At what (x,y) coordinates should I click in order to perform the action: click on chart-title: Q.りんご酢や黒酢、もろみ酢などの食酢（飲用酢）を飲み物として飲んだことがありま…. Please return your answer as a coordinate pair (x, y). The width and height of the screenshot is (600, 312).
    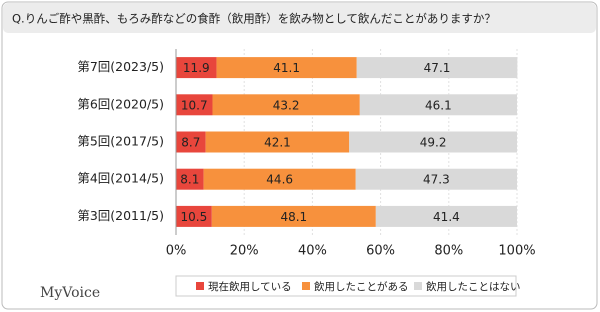
    Looking at the image, I should click on (254, 19).